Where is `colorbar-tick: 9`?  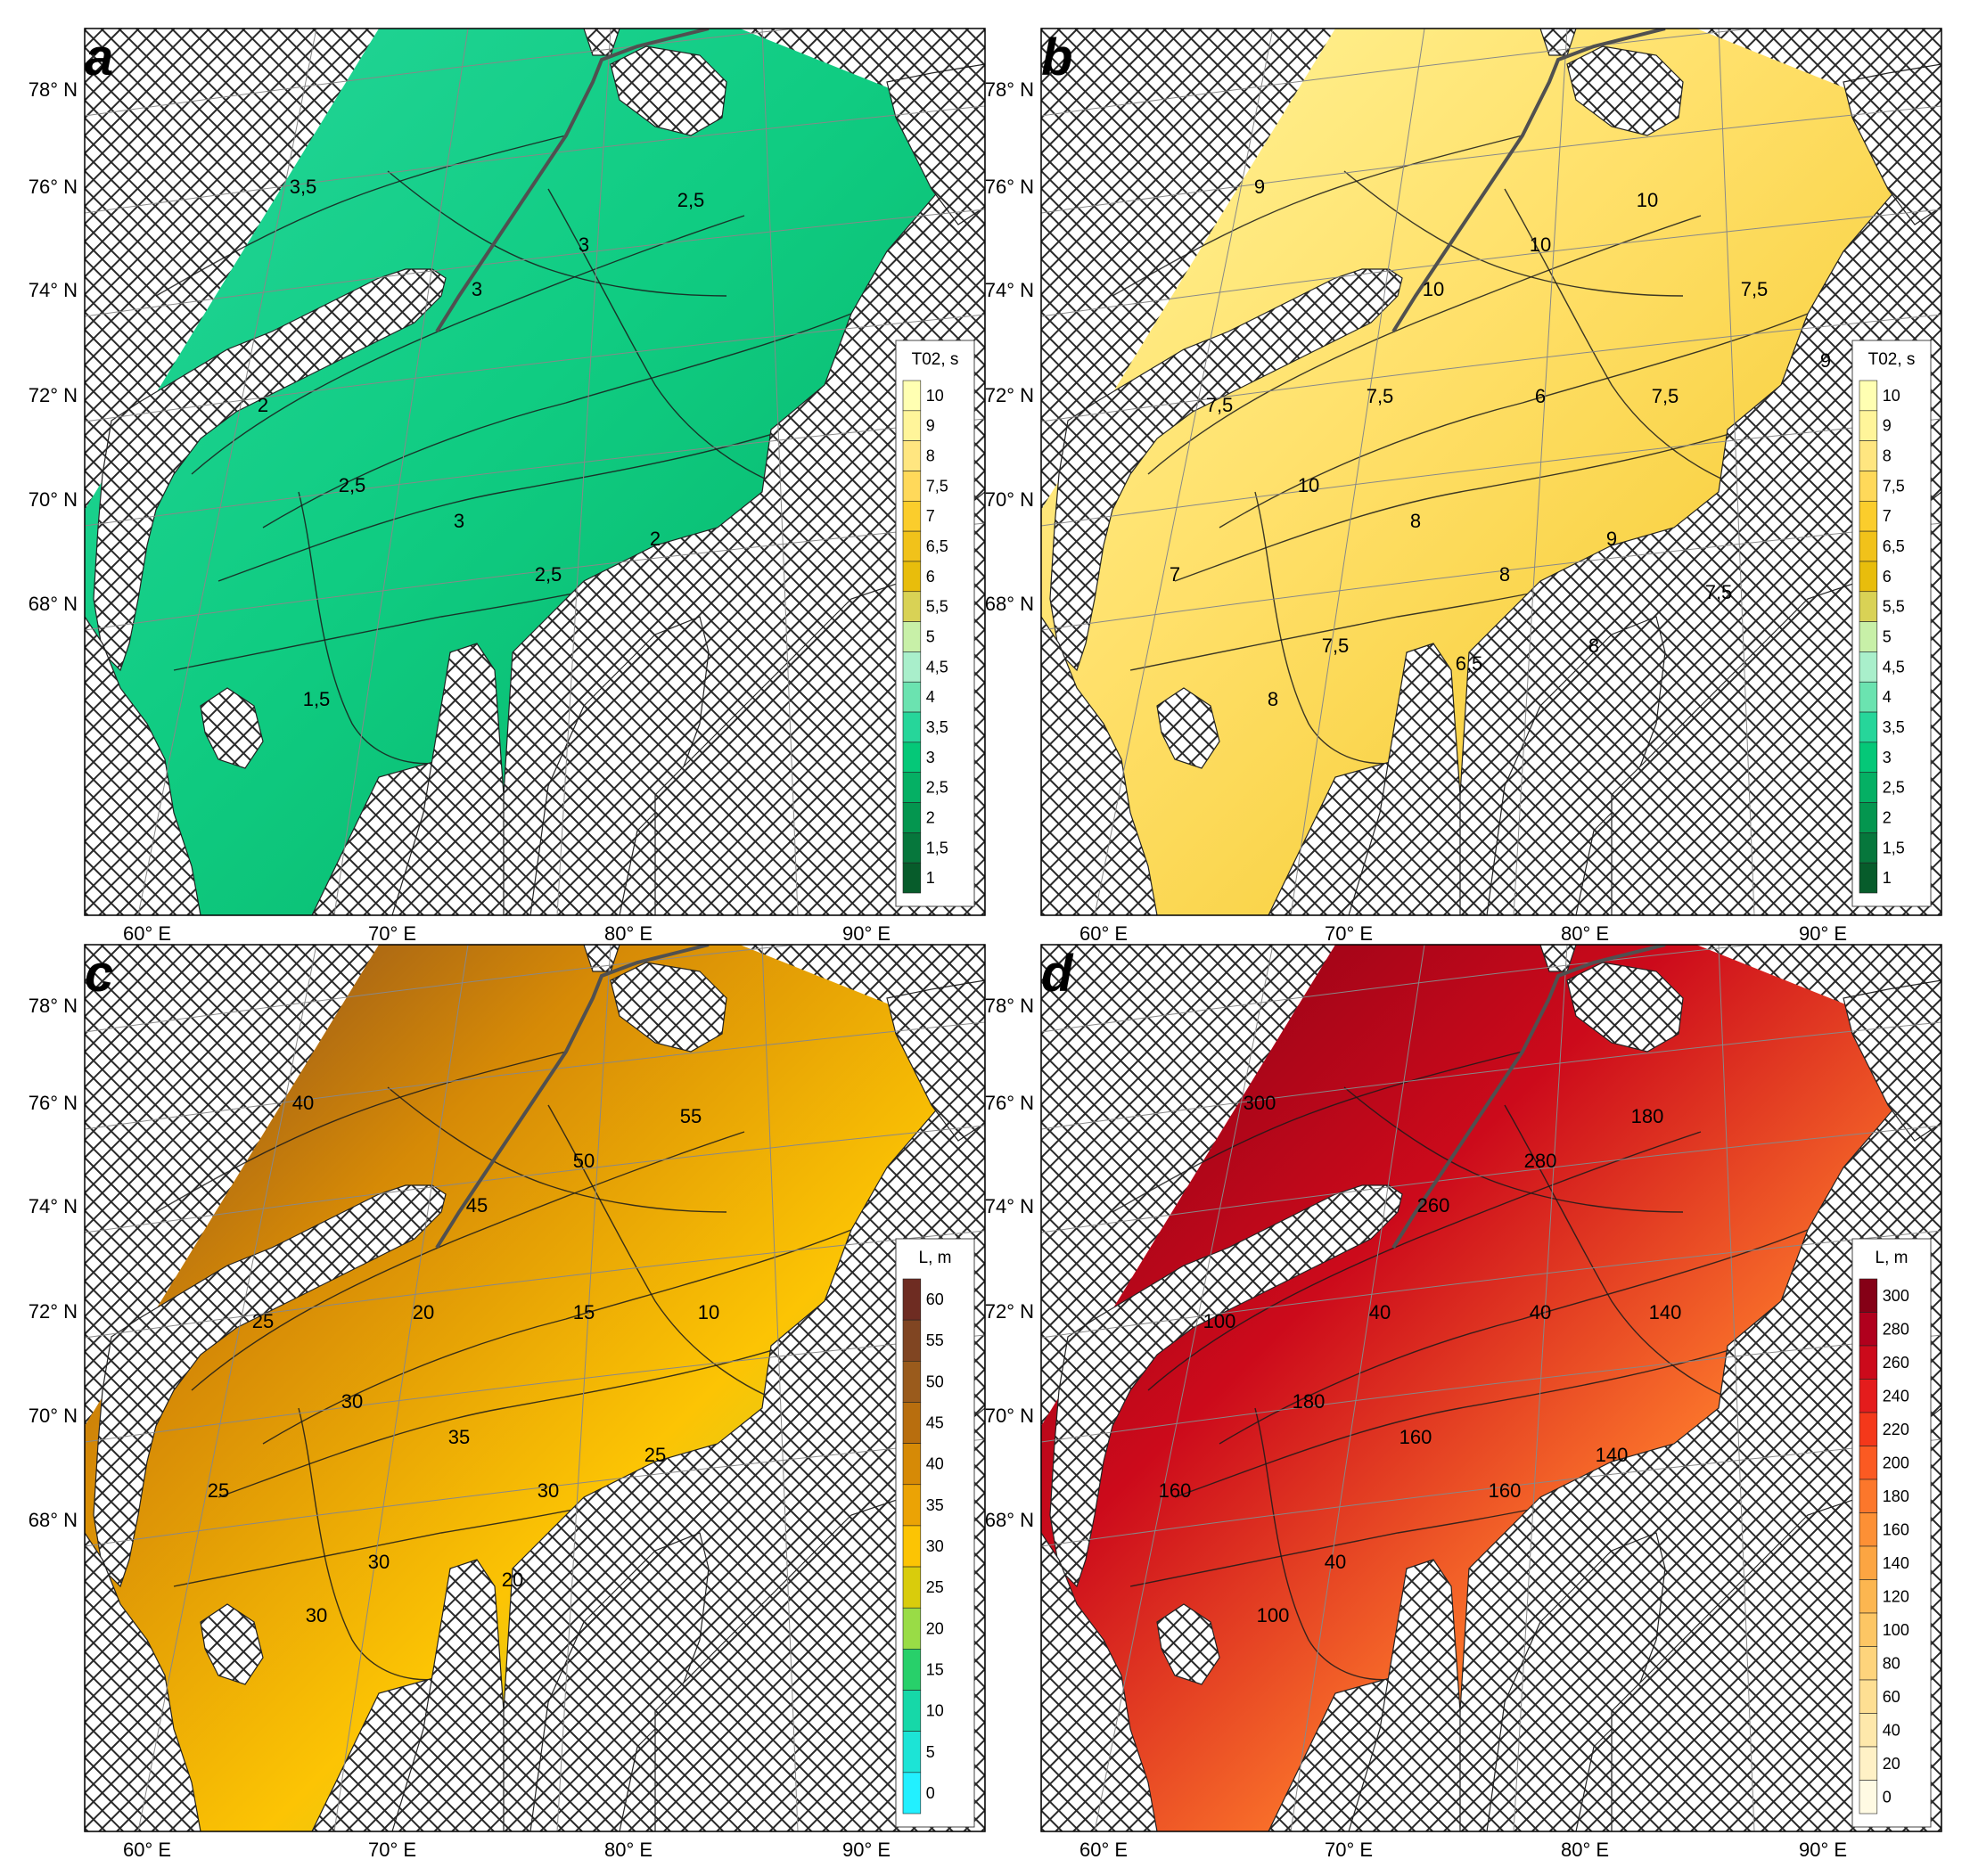
colorbar-tick: 9 is located at coordinates (1888, 426).